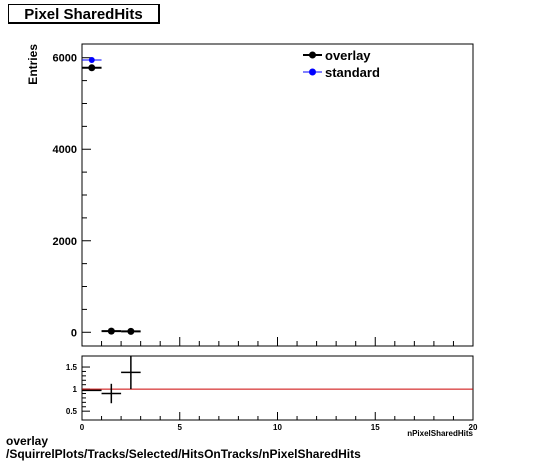 Image resolution: width=546 pixels, height=462 pixels. What do you see at coordinates (65, 242) in the screenshot?
I see `y-tick-label: 2000` at bounding box center [65, 242].